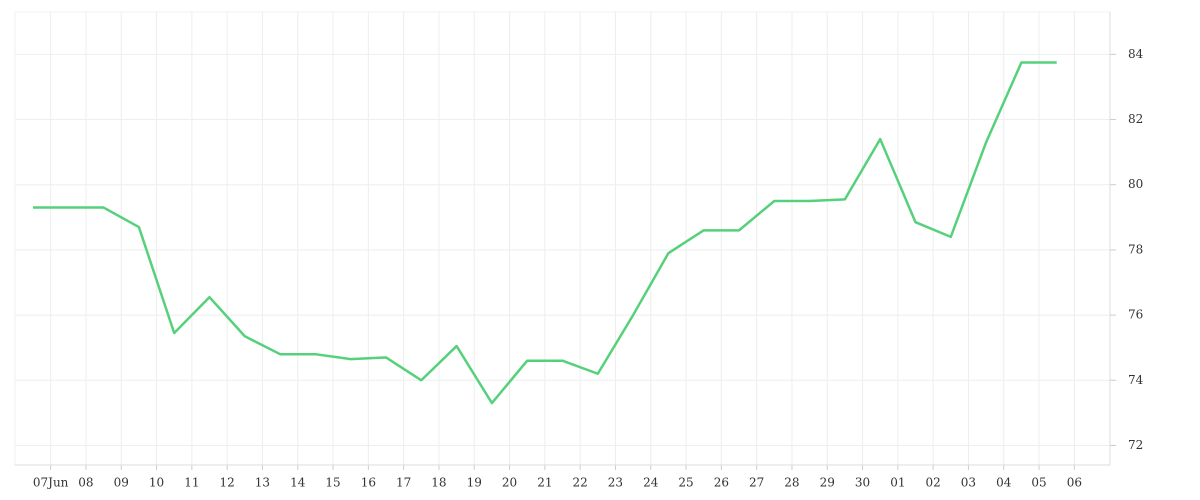 Image resolution: width=1200 pixels, height=500 pixels. What do you see at coordinates (827, 483) in the screenshot?
I see `x-tick-label: 29` at bounding box center [827, 483].